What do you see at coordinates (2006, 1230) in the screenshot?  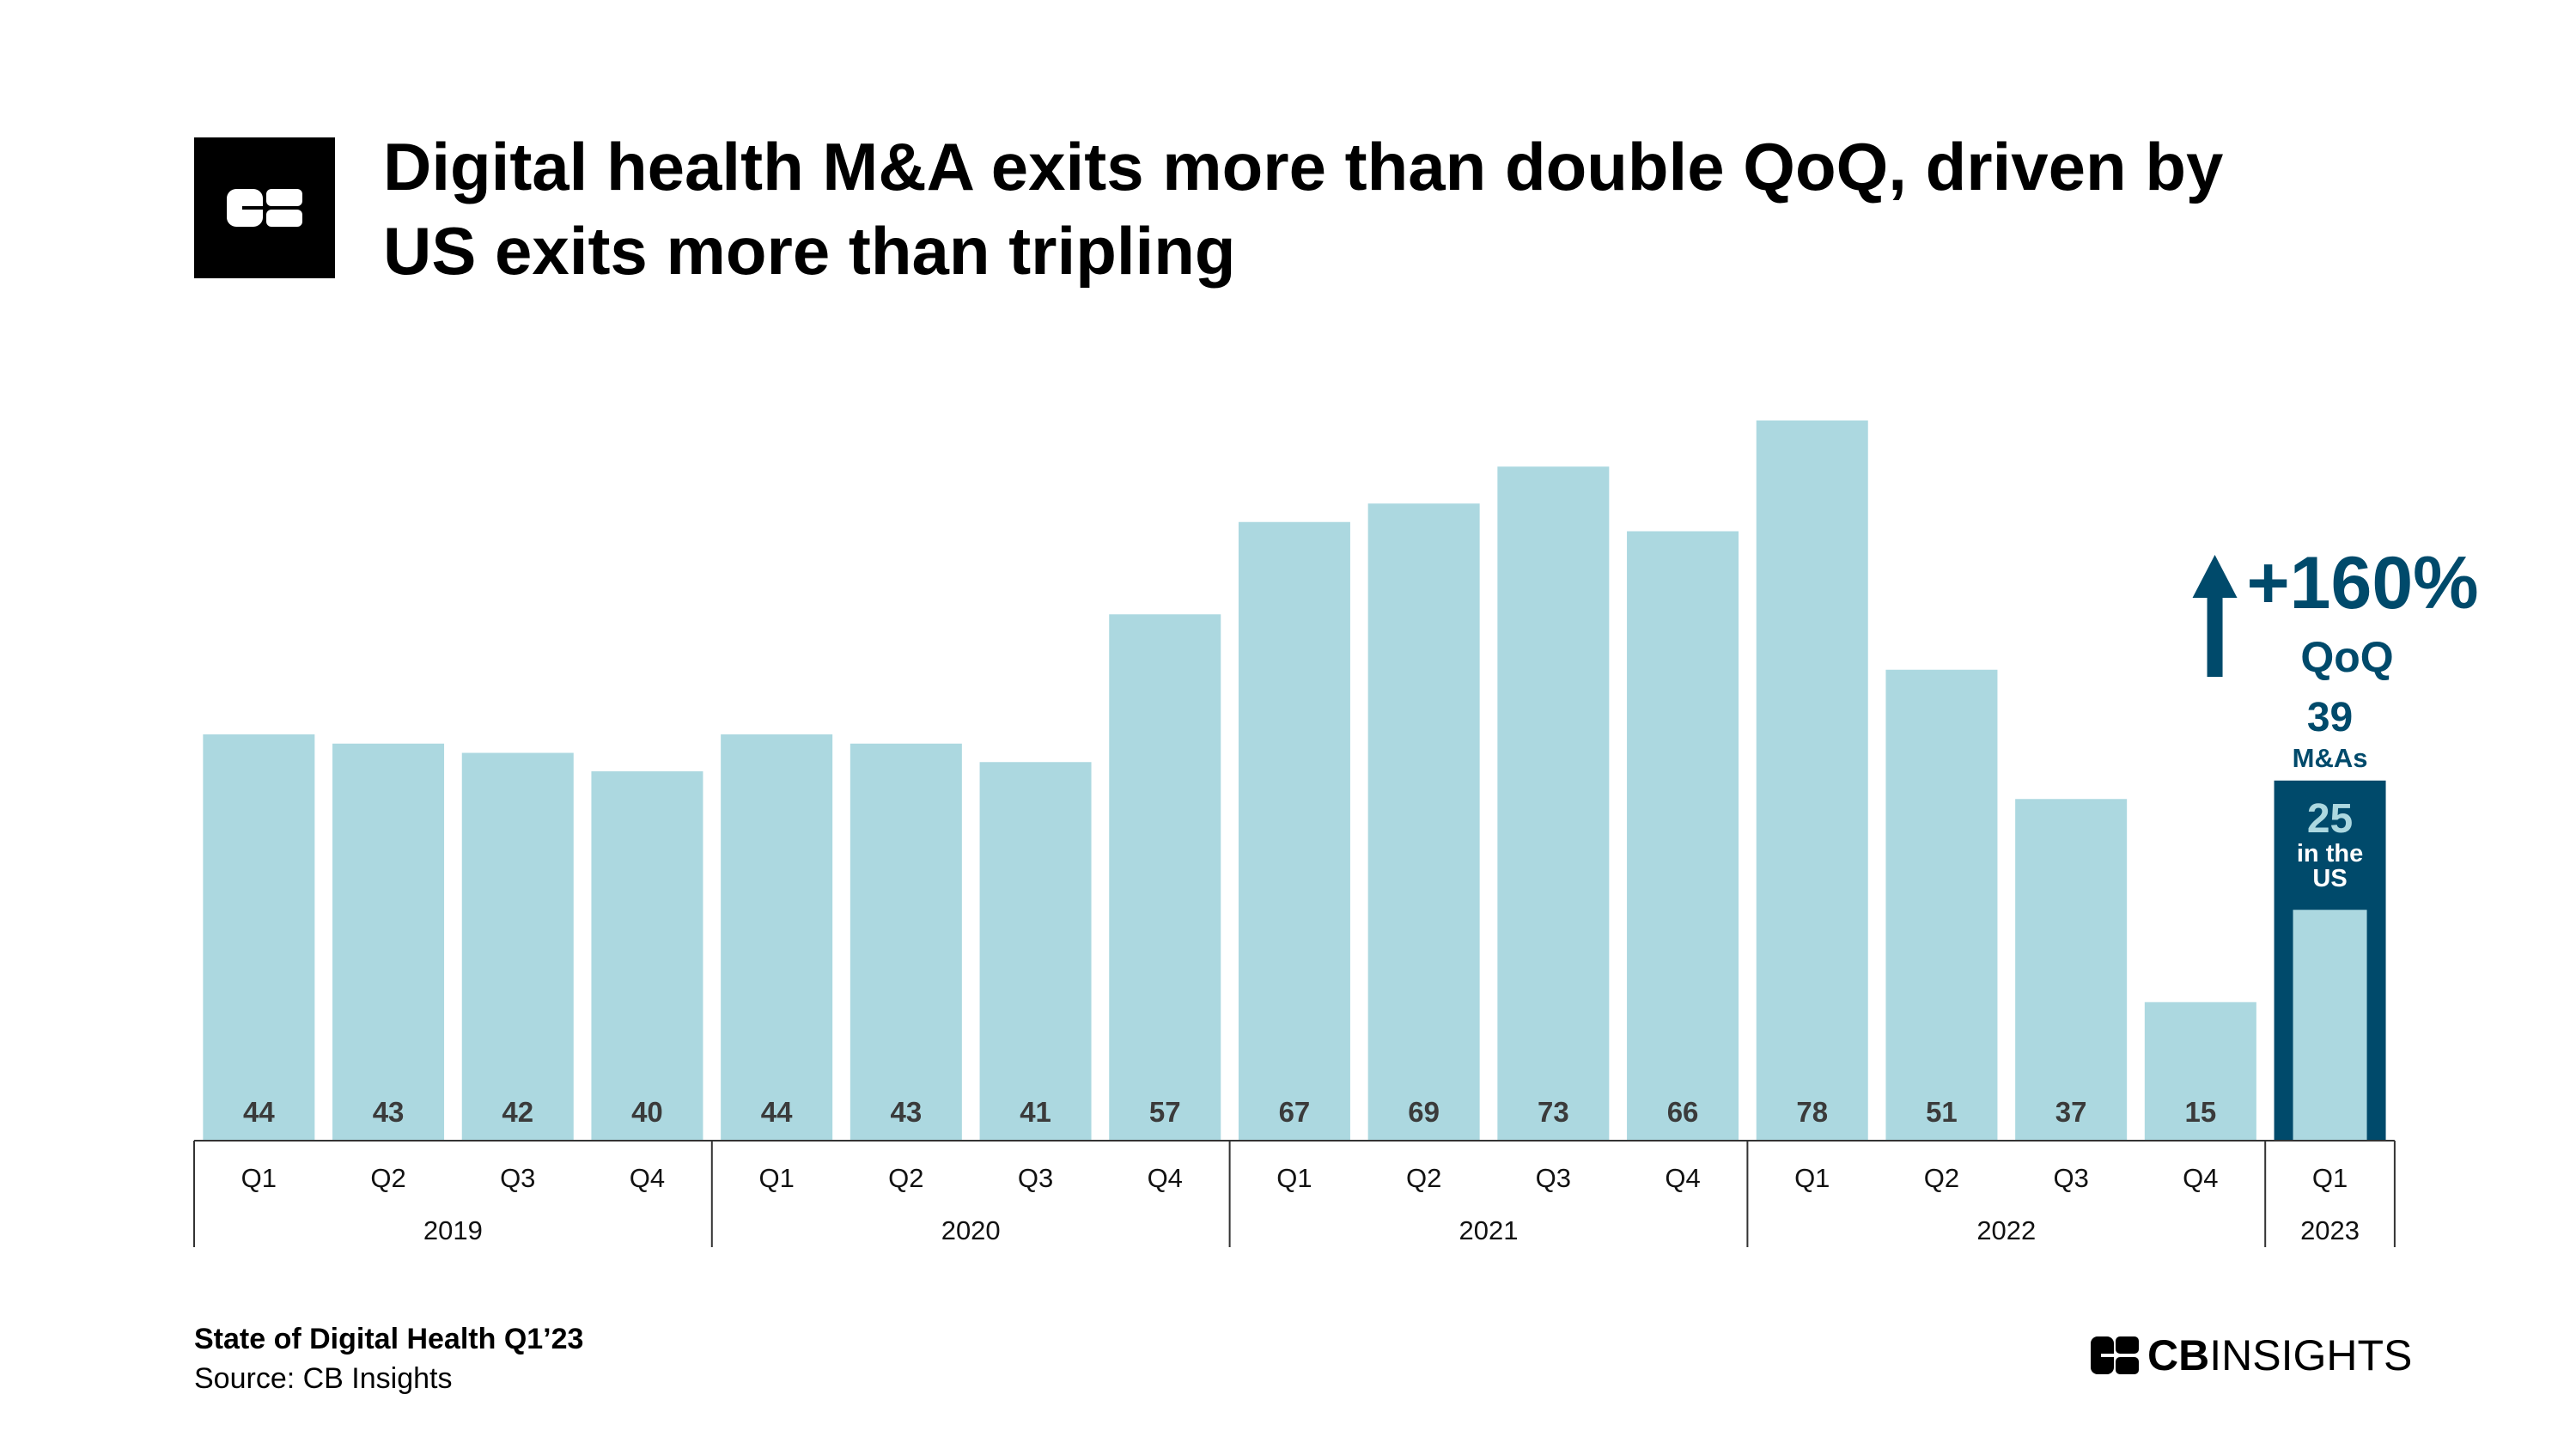 I see `year-tick-label: 2022` at bounding box center [2006, 1230].